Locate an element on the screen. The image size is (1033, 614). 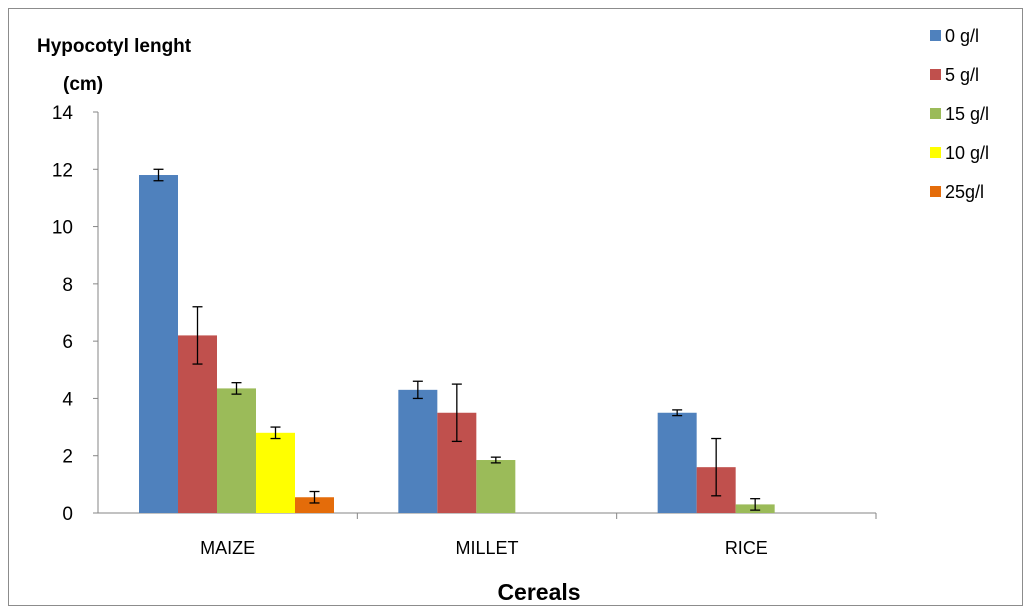
legend: 0 g/l 5 g/l 15 g/l 10 g/l 25g/l is located at coordinates (959, 114).